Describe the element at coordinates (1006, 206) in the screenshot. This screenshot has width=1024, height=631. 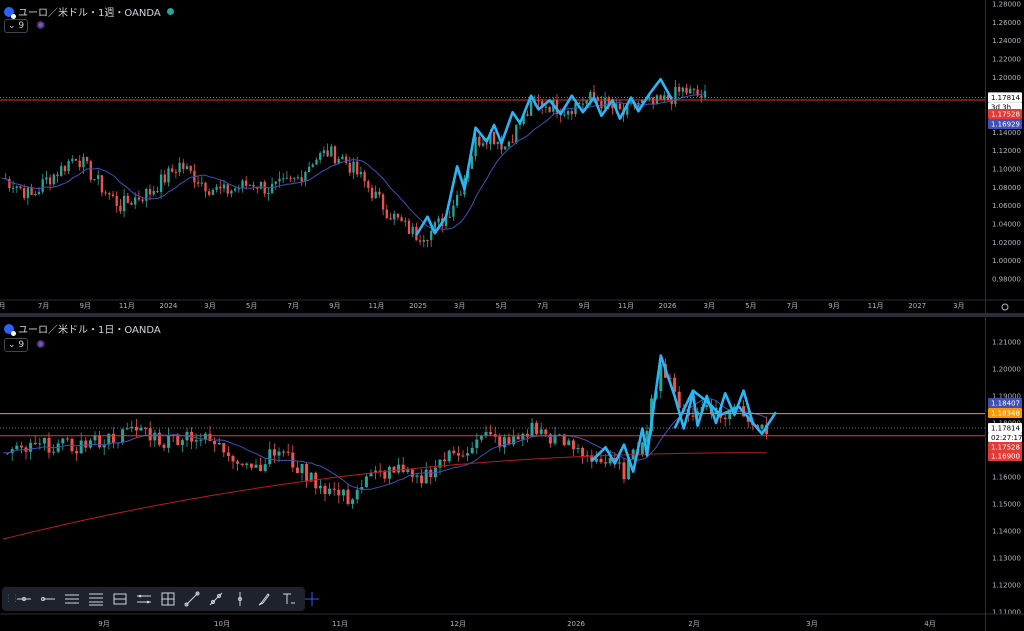
I see `top-y-tick-label: 1.06000` at that location.